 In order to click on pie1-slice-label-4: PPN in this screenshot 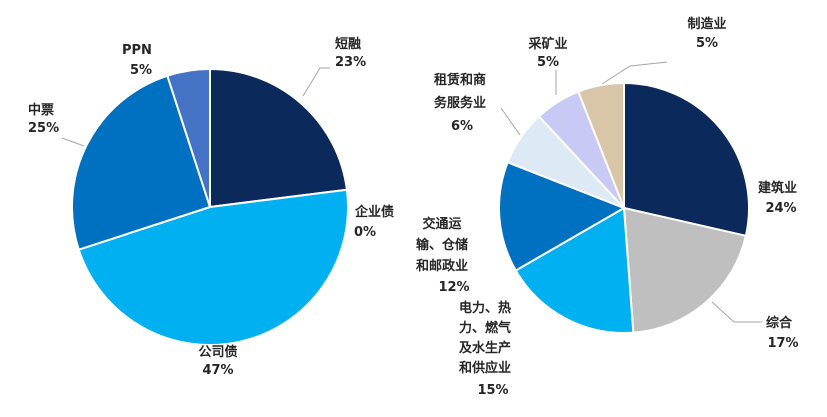, I will do `click(137, 50)`.